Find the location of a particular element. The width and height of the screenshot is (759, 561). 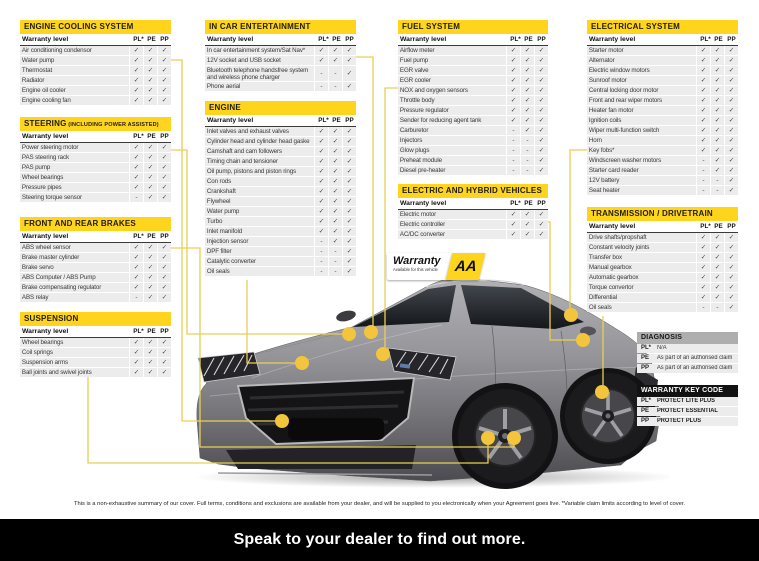

legend-value: PROTECT ESSENTIAL is located at coordinates (687, 411).